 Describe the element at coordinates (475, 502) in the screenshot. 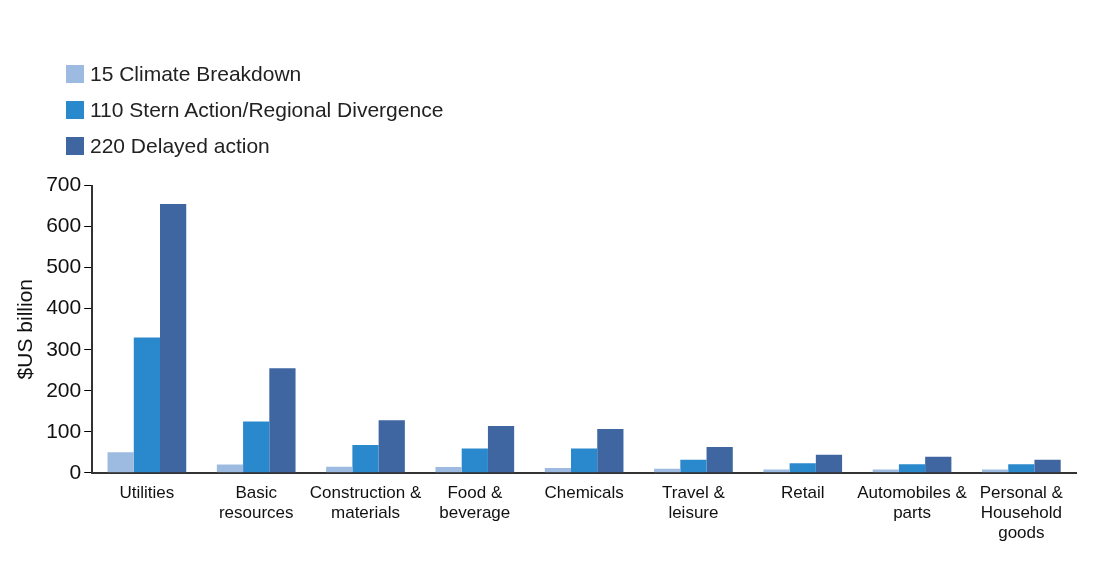

I see `x-tick-label: Food & beverage` at that location.